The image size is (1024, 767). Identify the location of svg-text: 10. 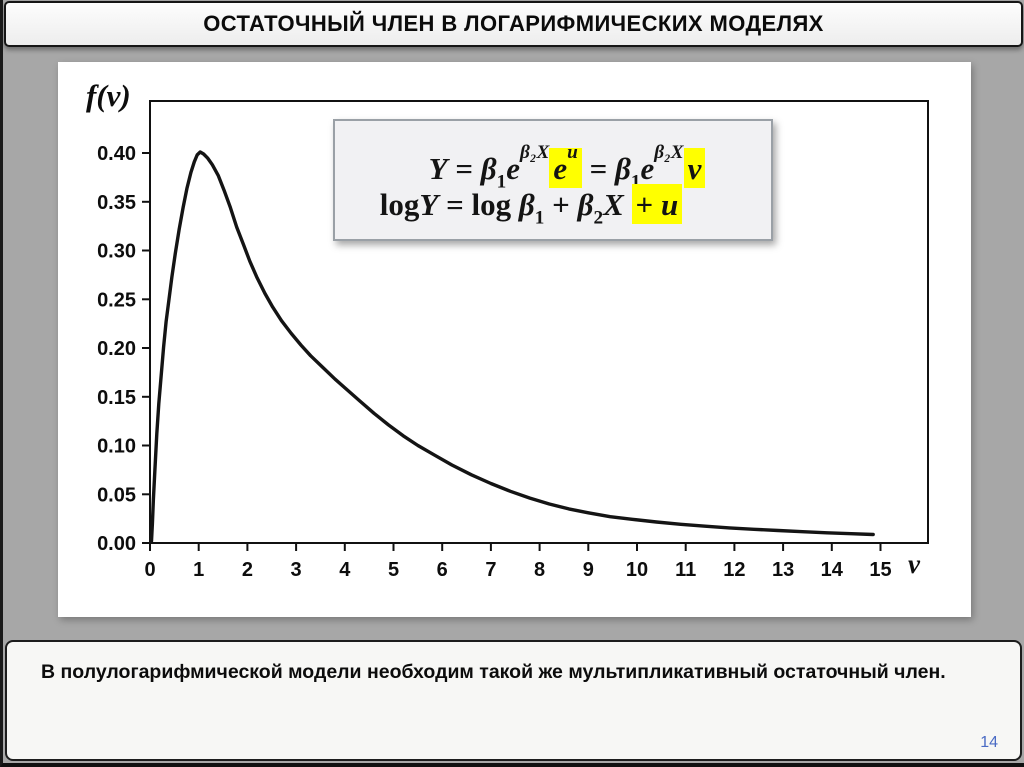
(637, 570).